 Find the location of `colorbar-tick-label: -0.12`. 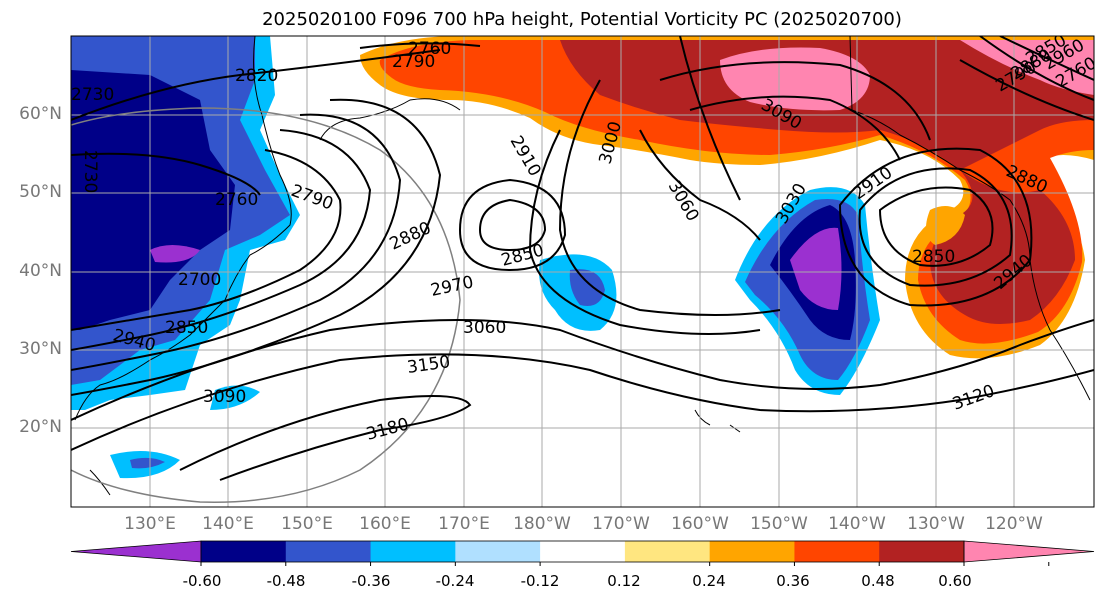

colorbar-tick-label: -0.12 is located at coordinates (540, 581).